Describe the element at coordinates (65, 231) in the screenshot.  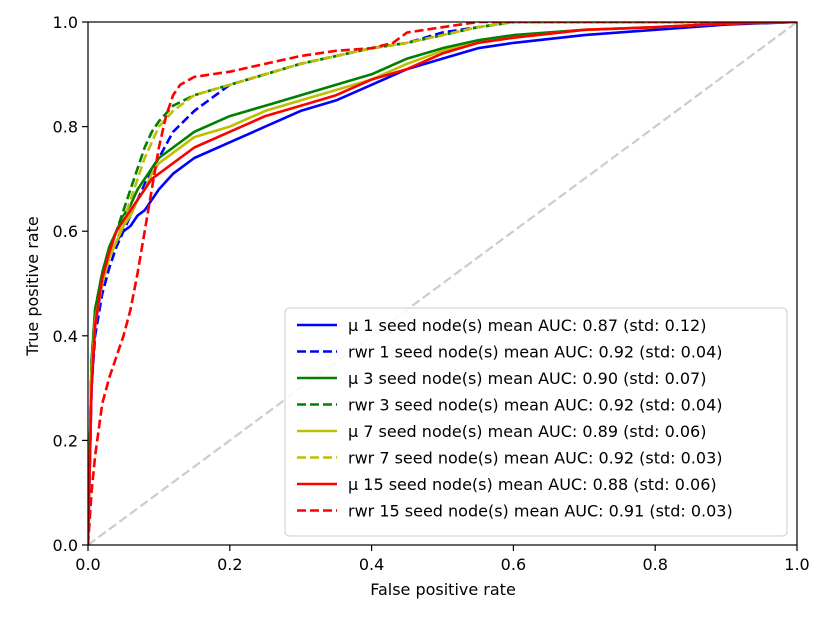
I see `y-tick-label: 0.6` at that location.